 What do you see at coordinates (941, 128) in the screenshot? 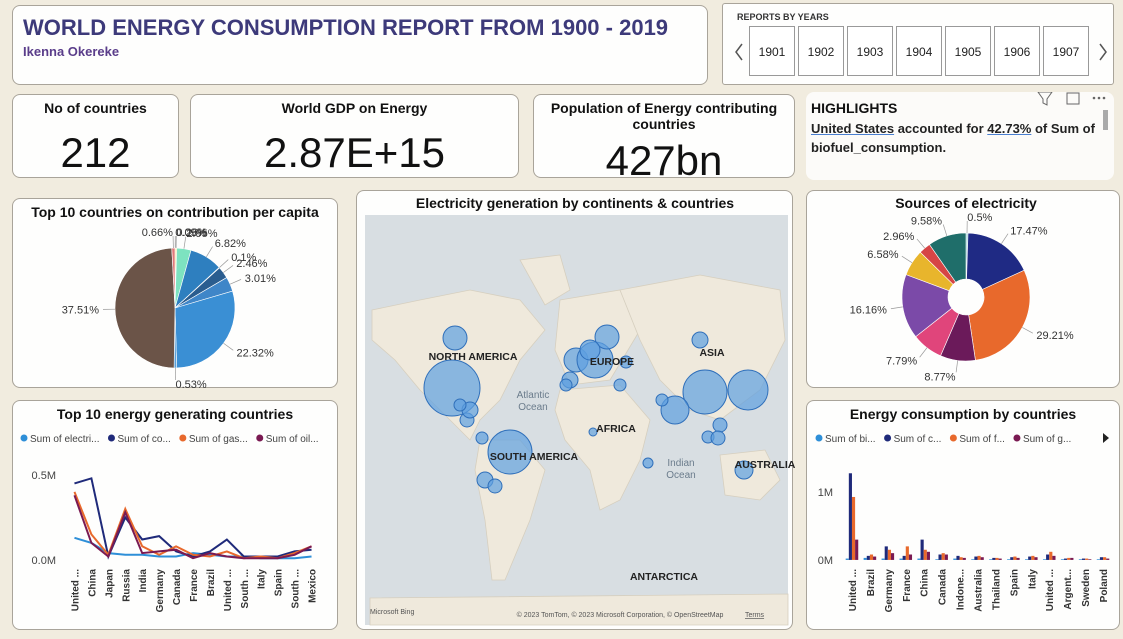
I see `highlight-text: accounted for` at bounding box center [941, 128].